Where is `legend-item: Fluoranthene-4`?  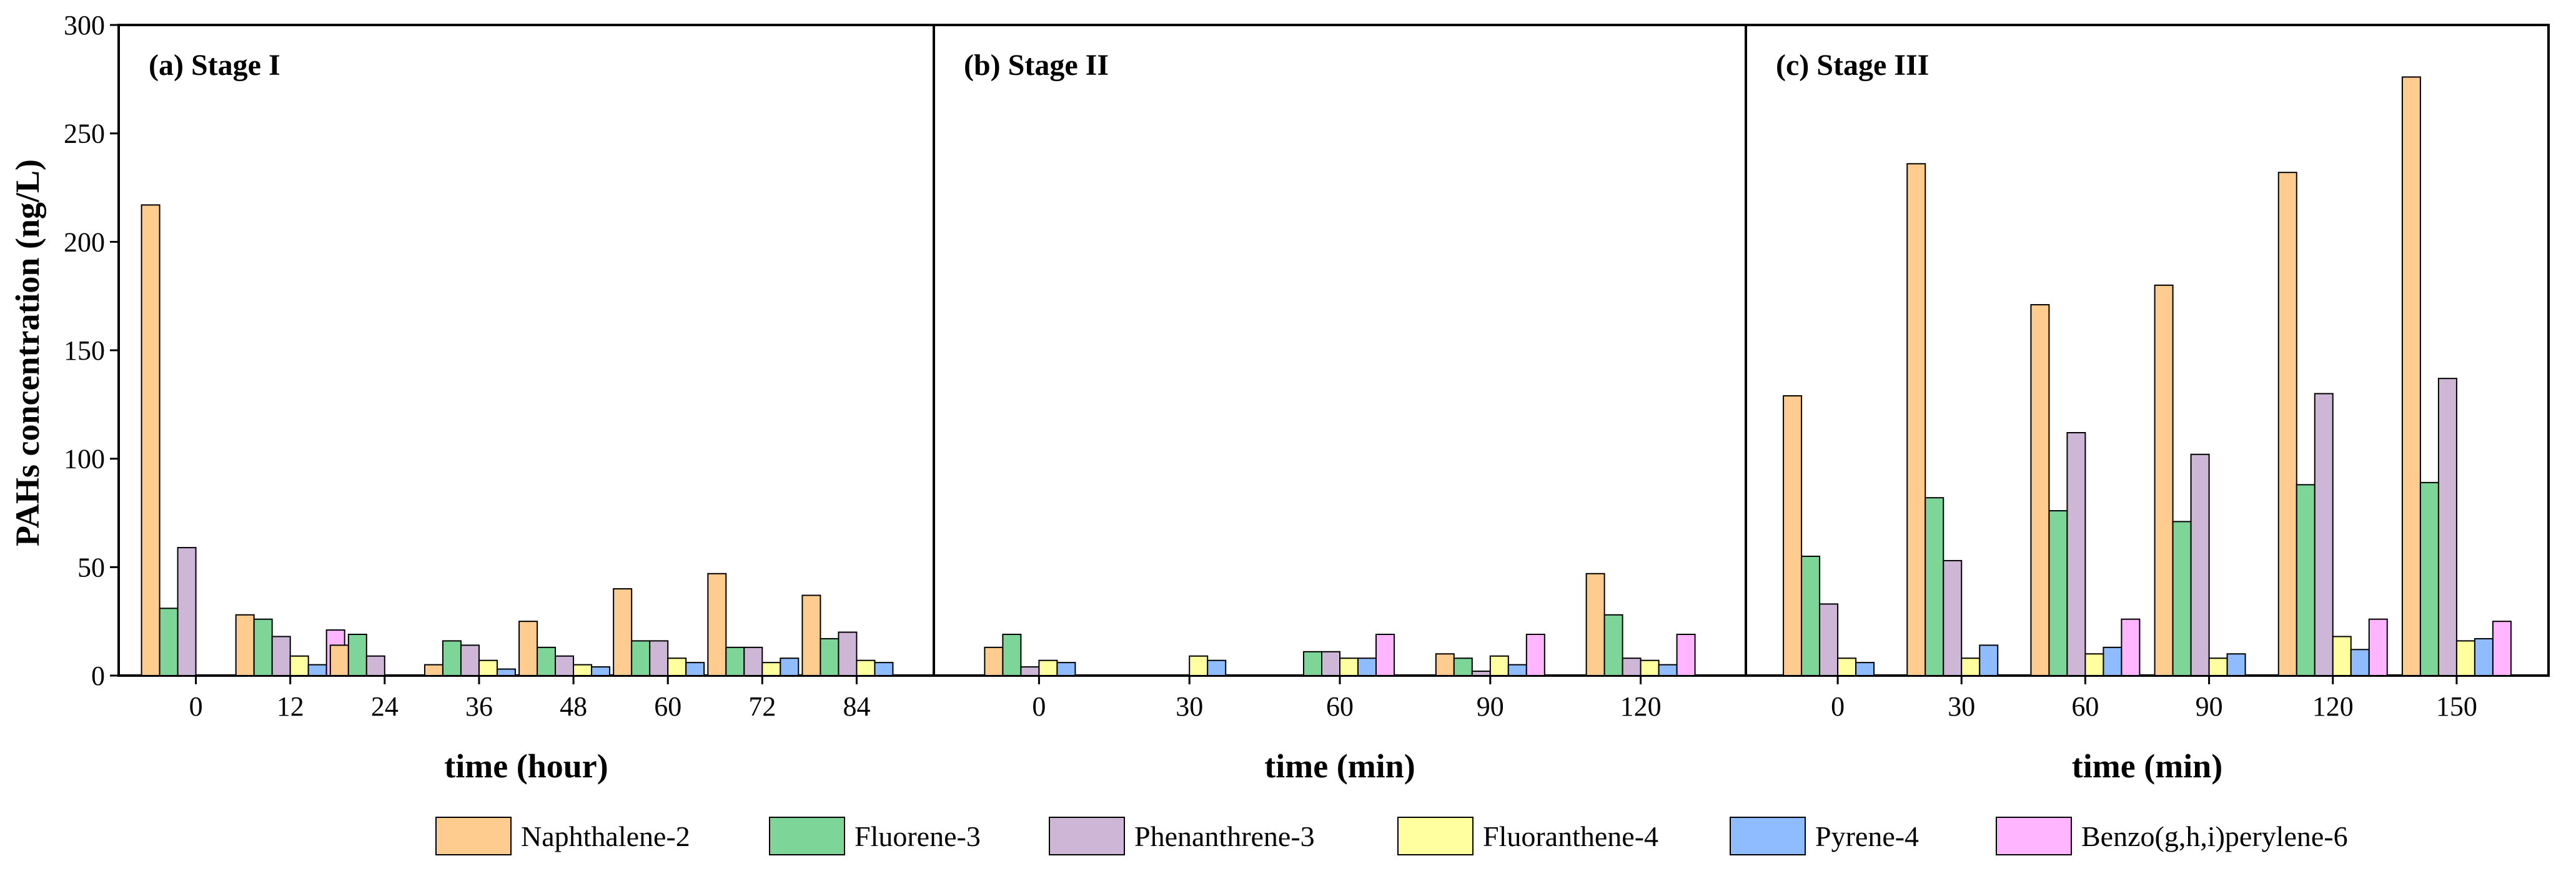 legend-item: Fluoranthene-4 is located at coordinates (1527, 836).